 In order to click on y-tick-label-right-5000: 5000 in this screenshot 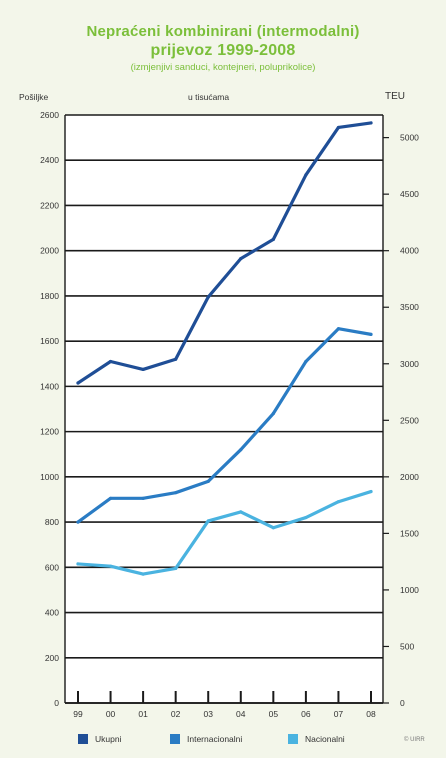, I will do `click(409, 138)`.